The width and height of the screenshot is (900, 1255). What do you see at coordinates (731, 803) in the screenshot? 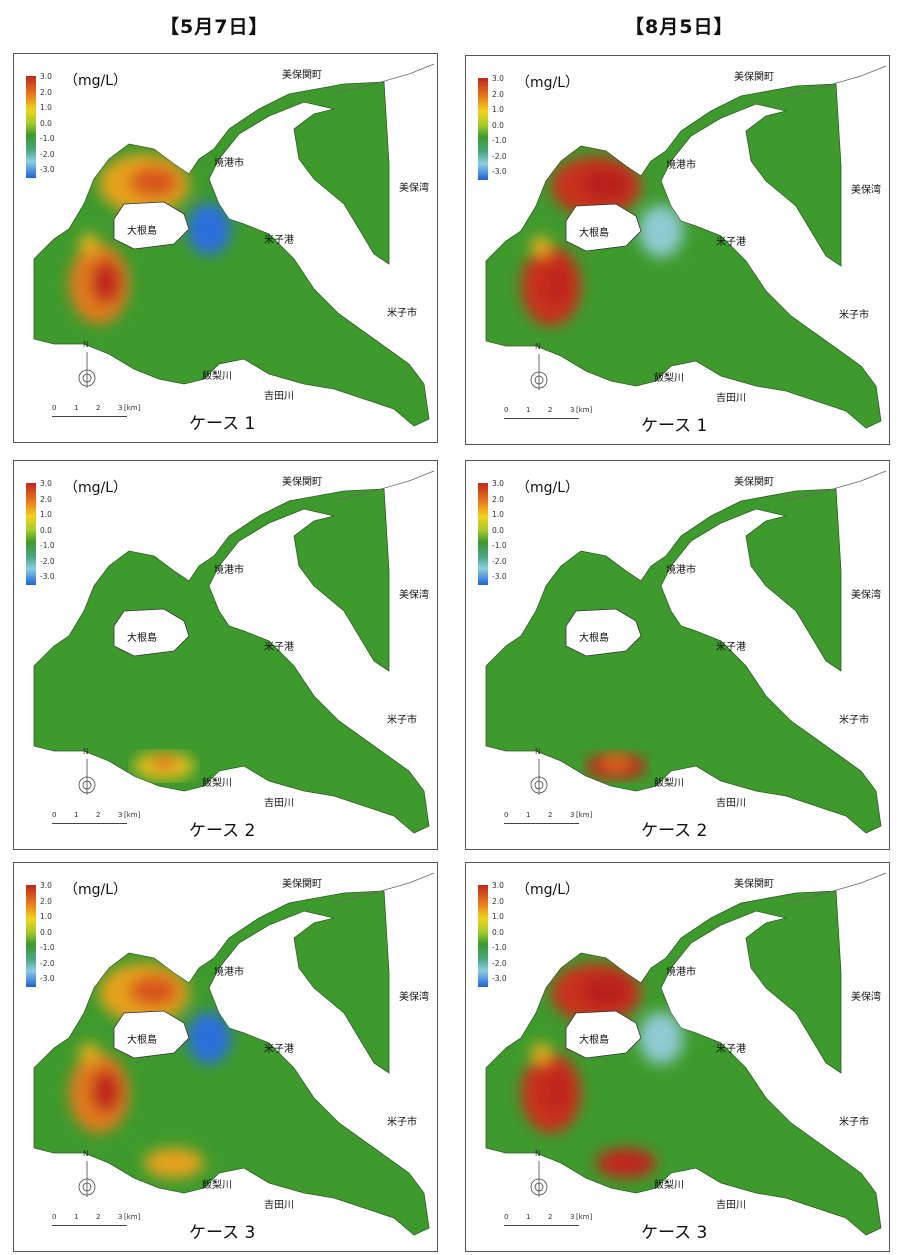
I see `place-label-yoshida: 吉田川` at bounding box center [731, 803].